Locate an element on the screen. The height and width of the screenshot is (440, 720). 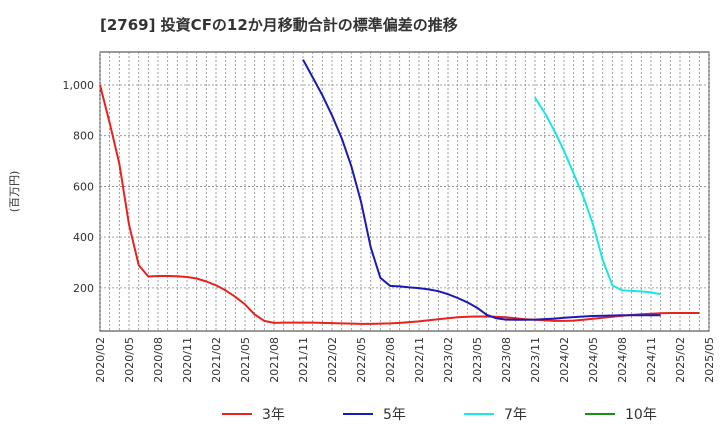
y-tick-label: 1,000 is located at coordinates (79, 85).